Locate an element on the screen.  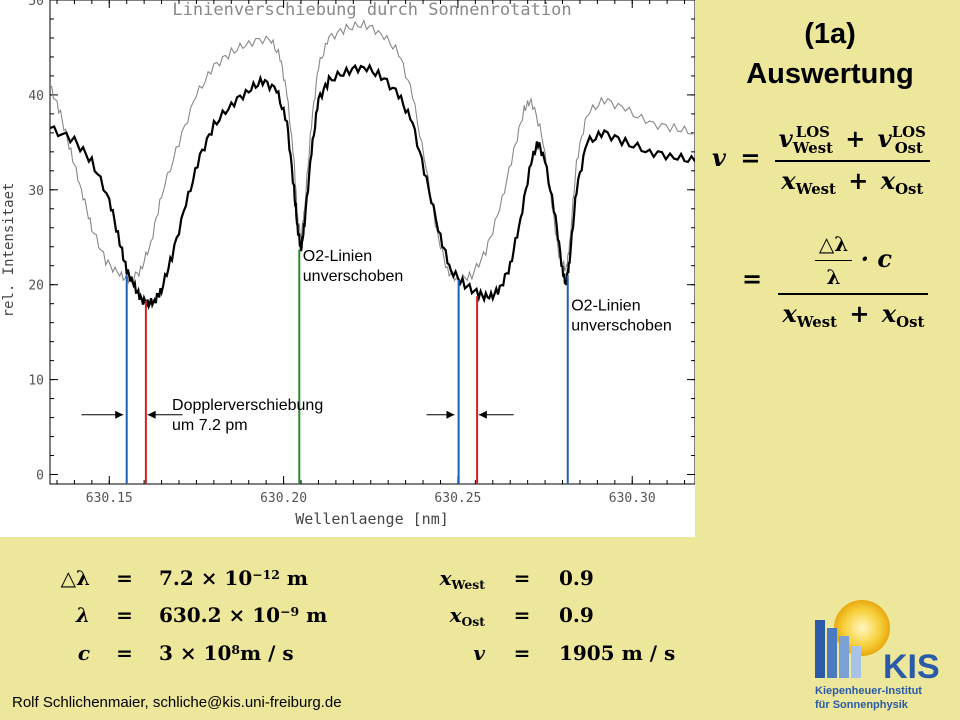
inner-den: λ is located at coordinates (833, 277).